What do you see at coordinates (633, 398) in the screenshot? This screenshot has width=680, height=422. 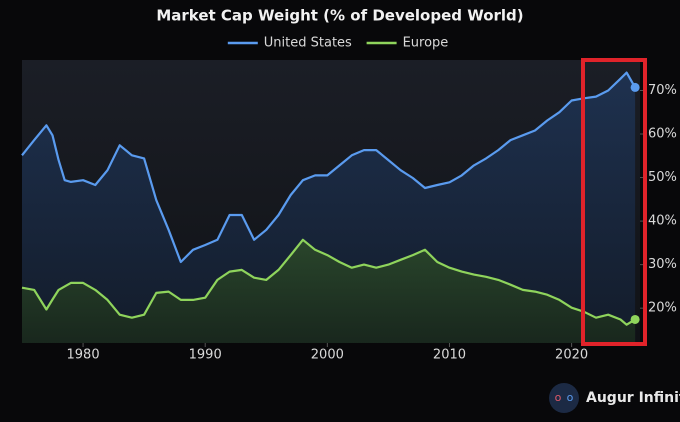 I see `brand: Augur Infinity` at bounding box center [633, 398].